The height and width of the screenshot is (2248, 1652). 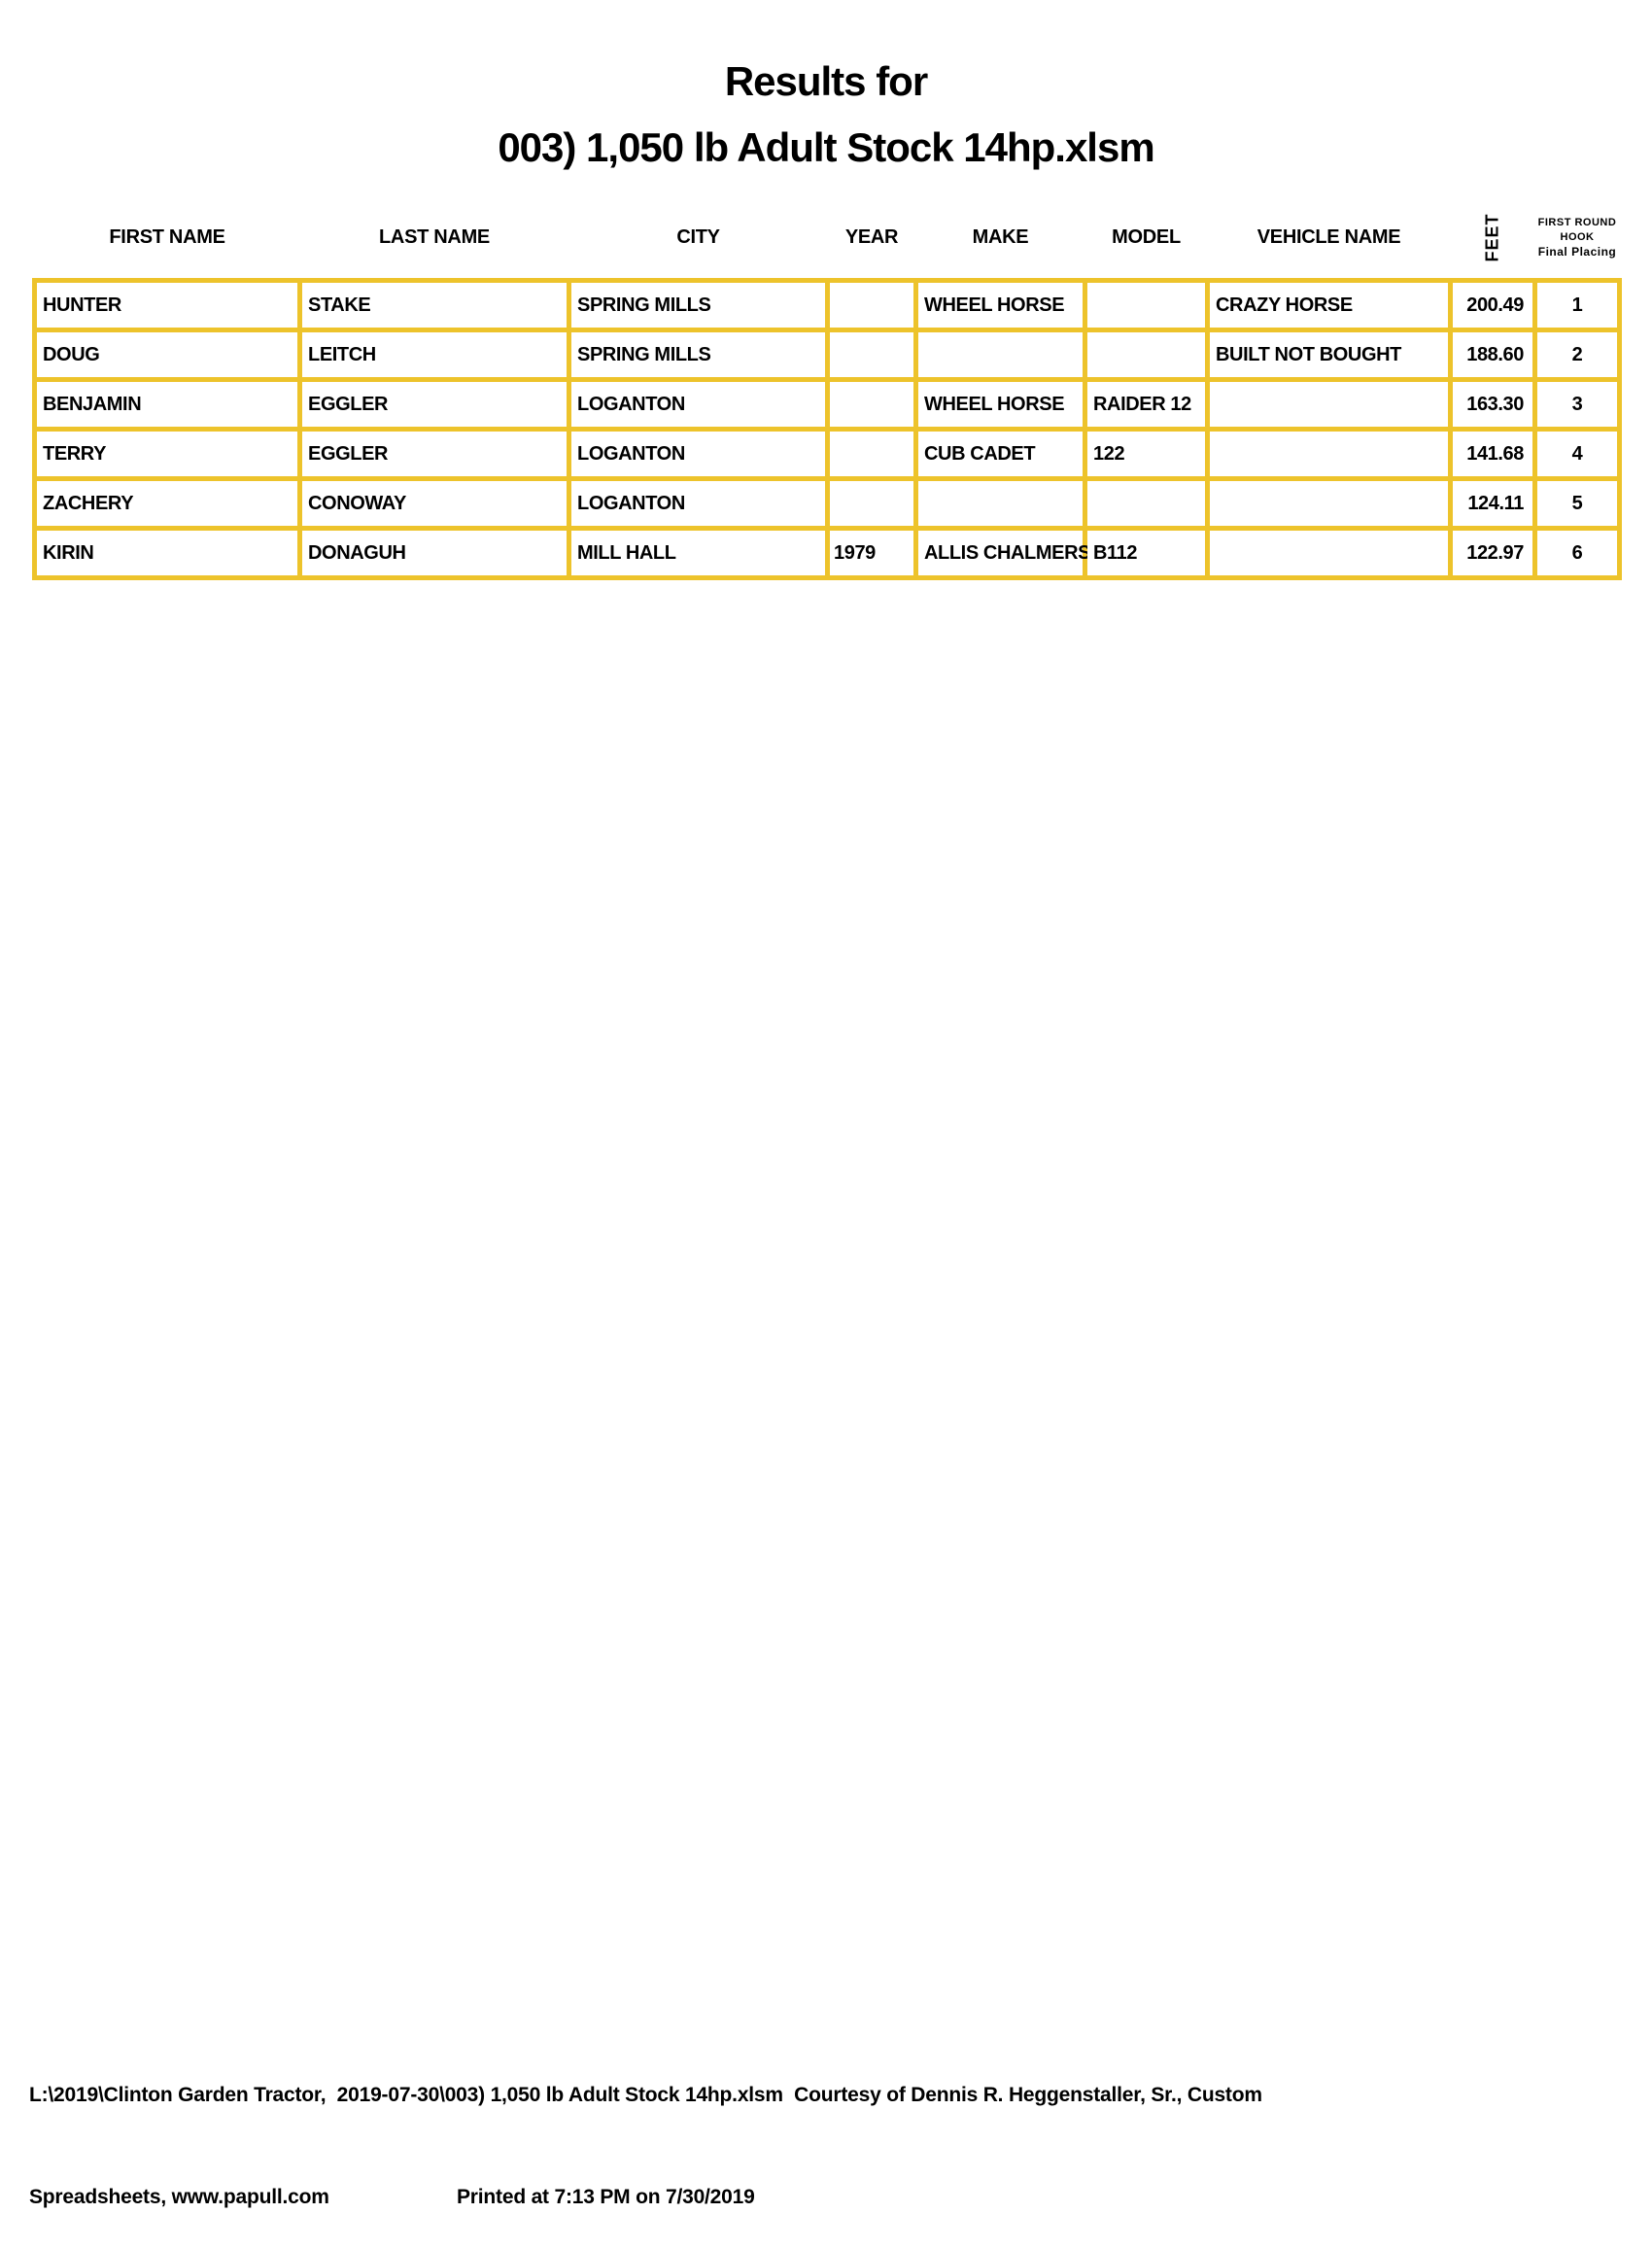 What do you see at coordinates (871, 236) in the screenshot?
I see `column-header-year: YEAR` at bounding box center [871, 236].